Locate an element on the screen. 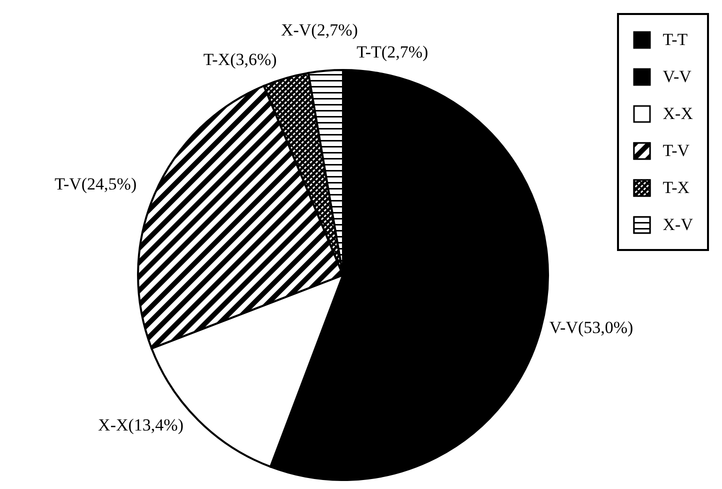 The height and width of the screenshot is (489, 722). category-label: X-X(13,4%) is located at coordinates (141, 425).